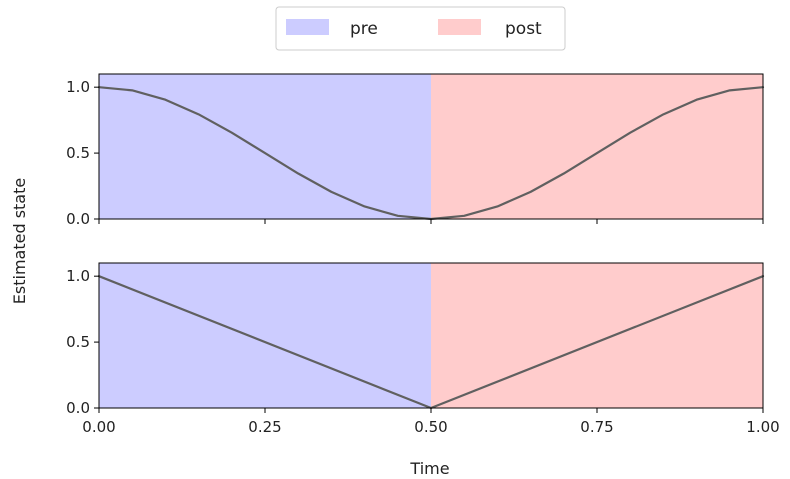 This screenshot has width=790, height=479. I want to click on x-tick-label: 0.00, so click(98, 427).